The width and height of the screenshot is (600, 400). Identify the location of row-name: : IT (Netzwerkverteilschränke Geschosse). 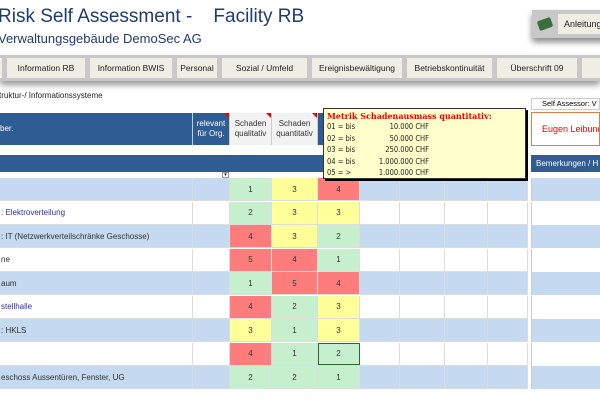
(96, 236).